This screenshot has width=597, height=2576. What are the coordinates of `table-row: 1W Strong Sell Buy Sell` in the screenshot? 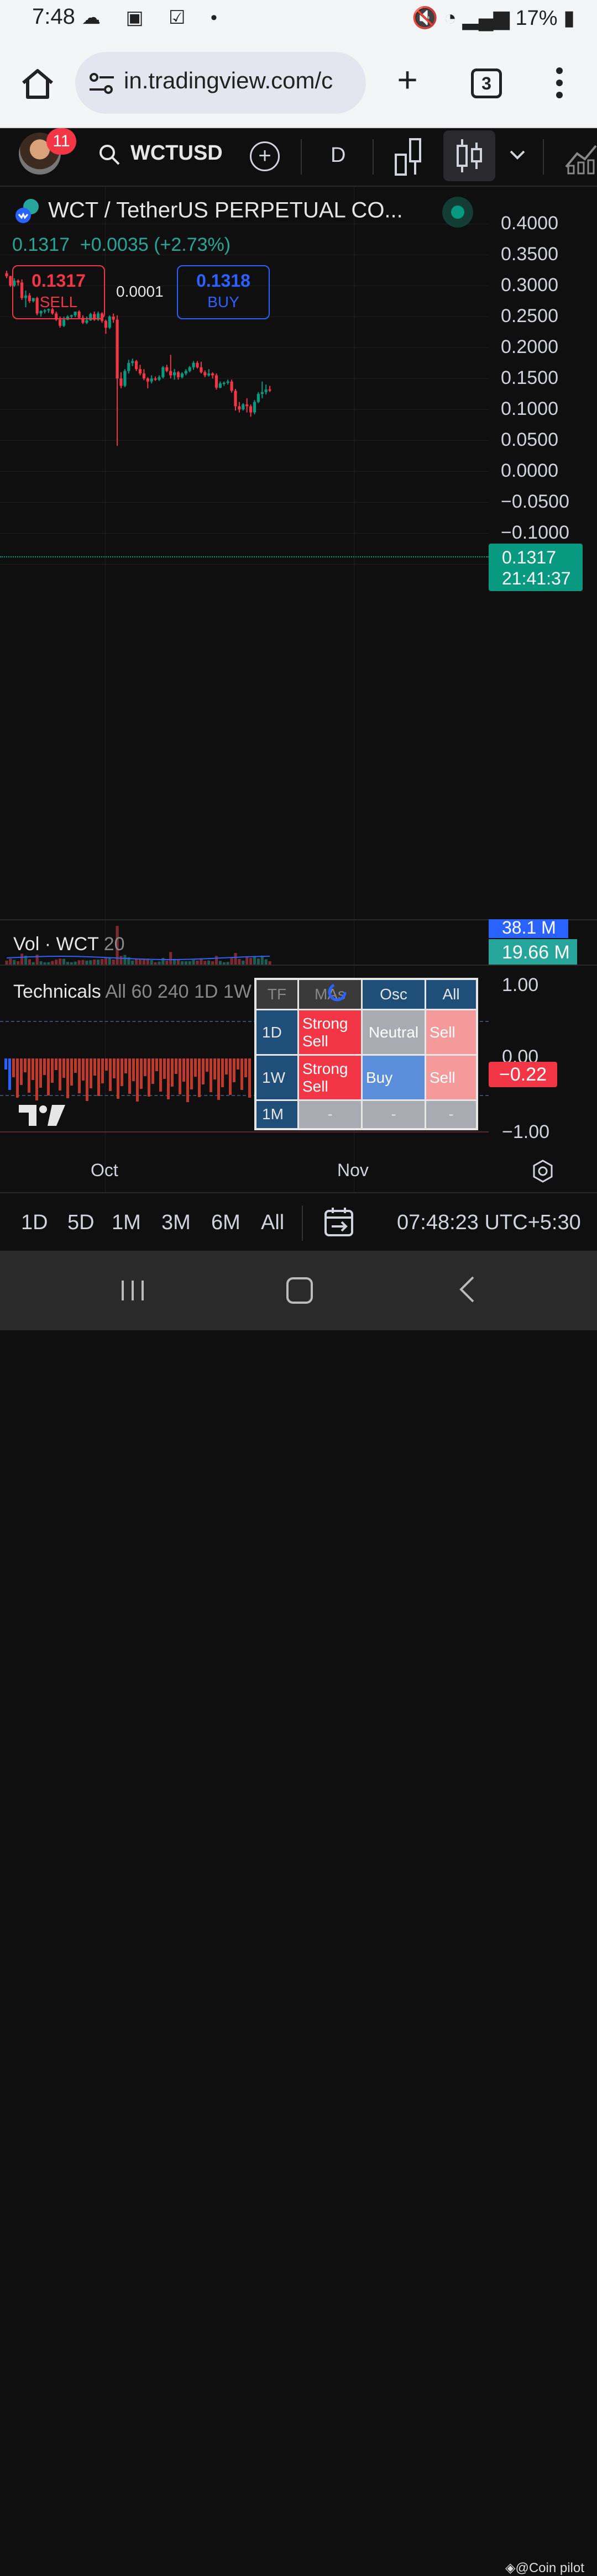 It's located at (366, 1077).